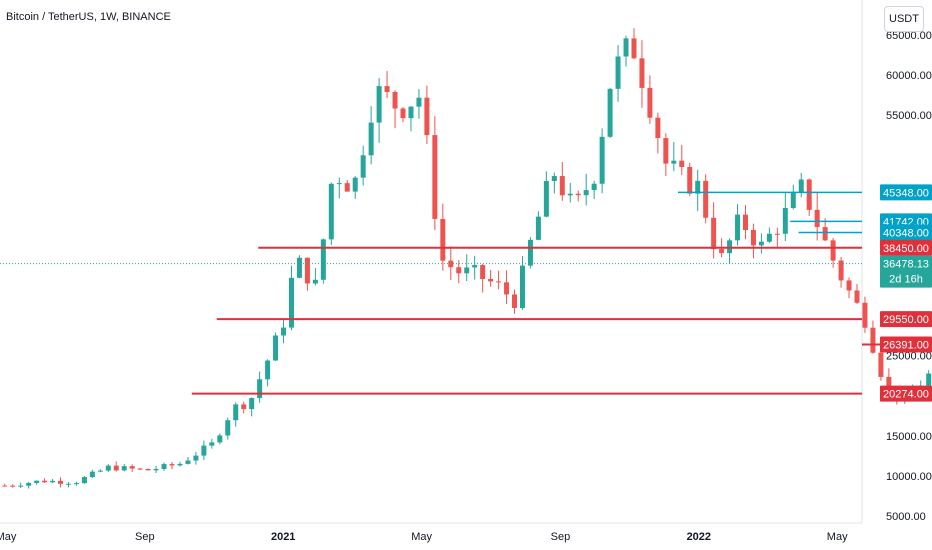 The width and height of the screenshot is (932, 550). Describe the element at coordinates (909, 357) in the screenshot. I see `y-tick-label: 25000.00` at that location.